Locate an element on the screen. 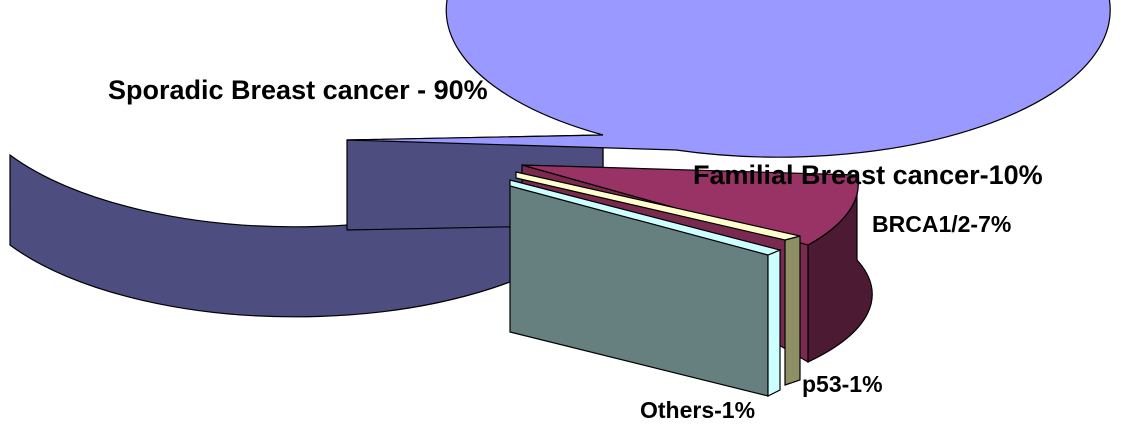 This screenshot has height=432, width=1145. label-p53: p53-1% is located at coordinates (842, 384).